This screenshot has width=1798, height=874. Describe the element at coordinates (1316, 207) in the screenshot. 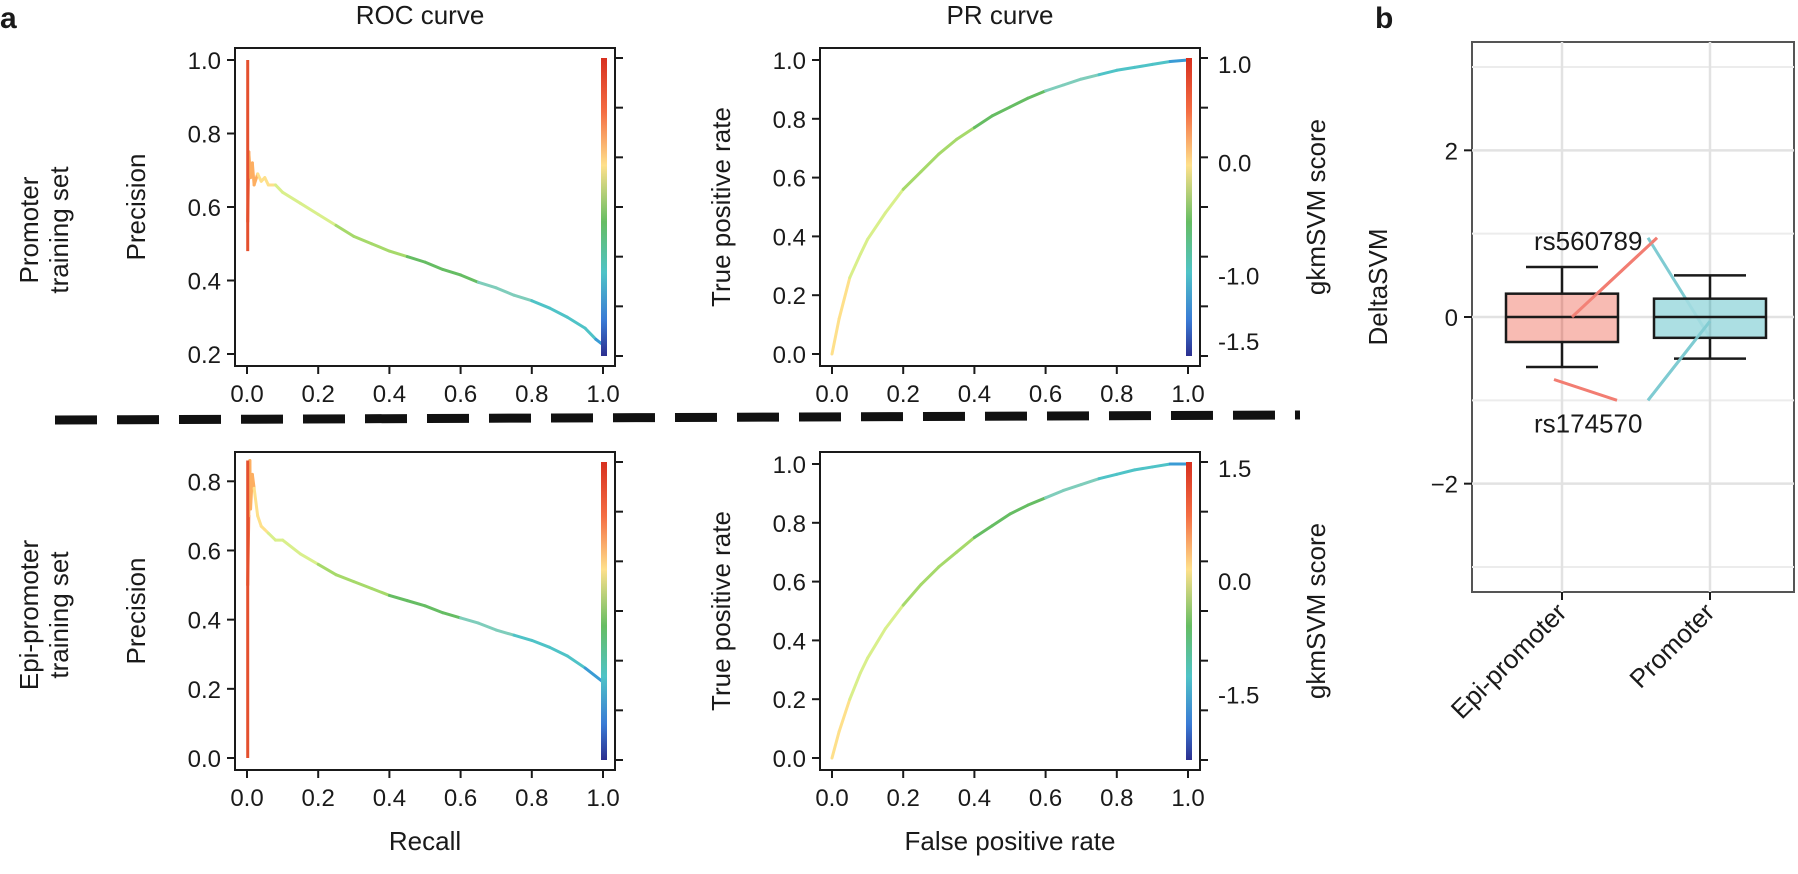

I see `promoter-roc-colorbar-label: gkmSVM score` at that location.